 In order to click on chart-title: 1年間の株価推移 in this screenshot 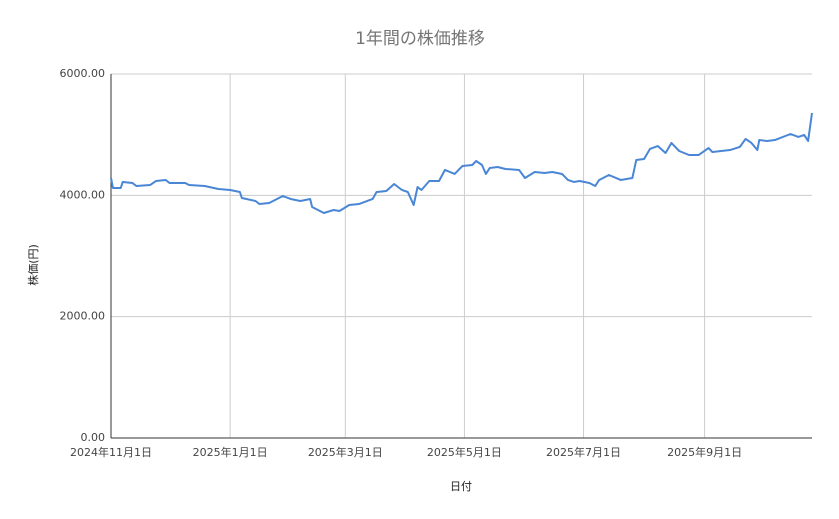, I will do `click(420, 39)`.